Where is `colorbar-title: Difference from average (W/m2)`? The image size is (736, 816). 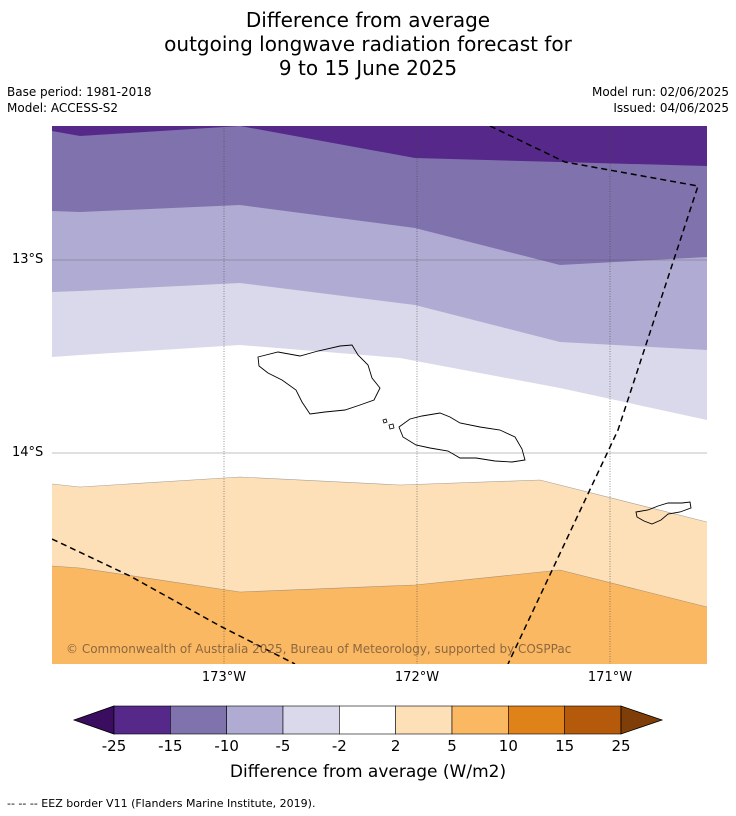
colorbar-title: Difference from average (W/m2) is located at coordinates (368, 772).